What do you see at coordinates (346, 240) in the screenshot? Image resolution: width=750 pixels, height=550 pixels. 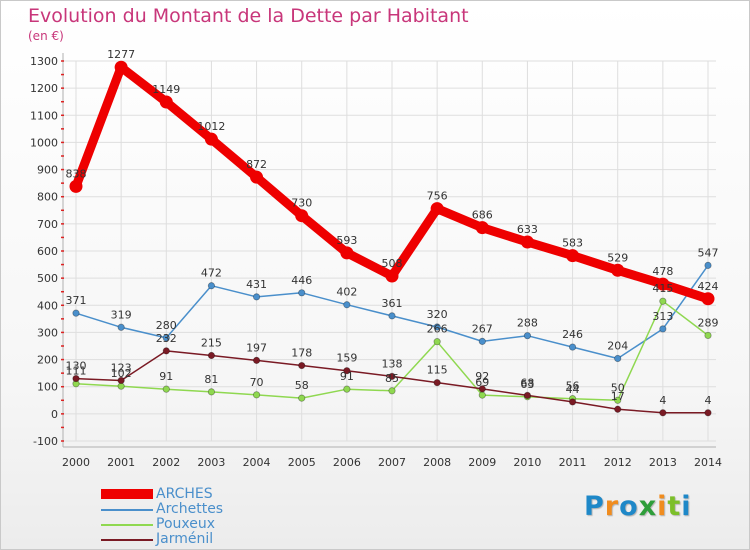 I see `data-label: 593` at bounding box center [346, 240].